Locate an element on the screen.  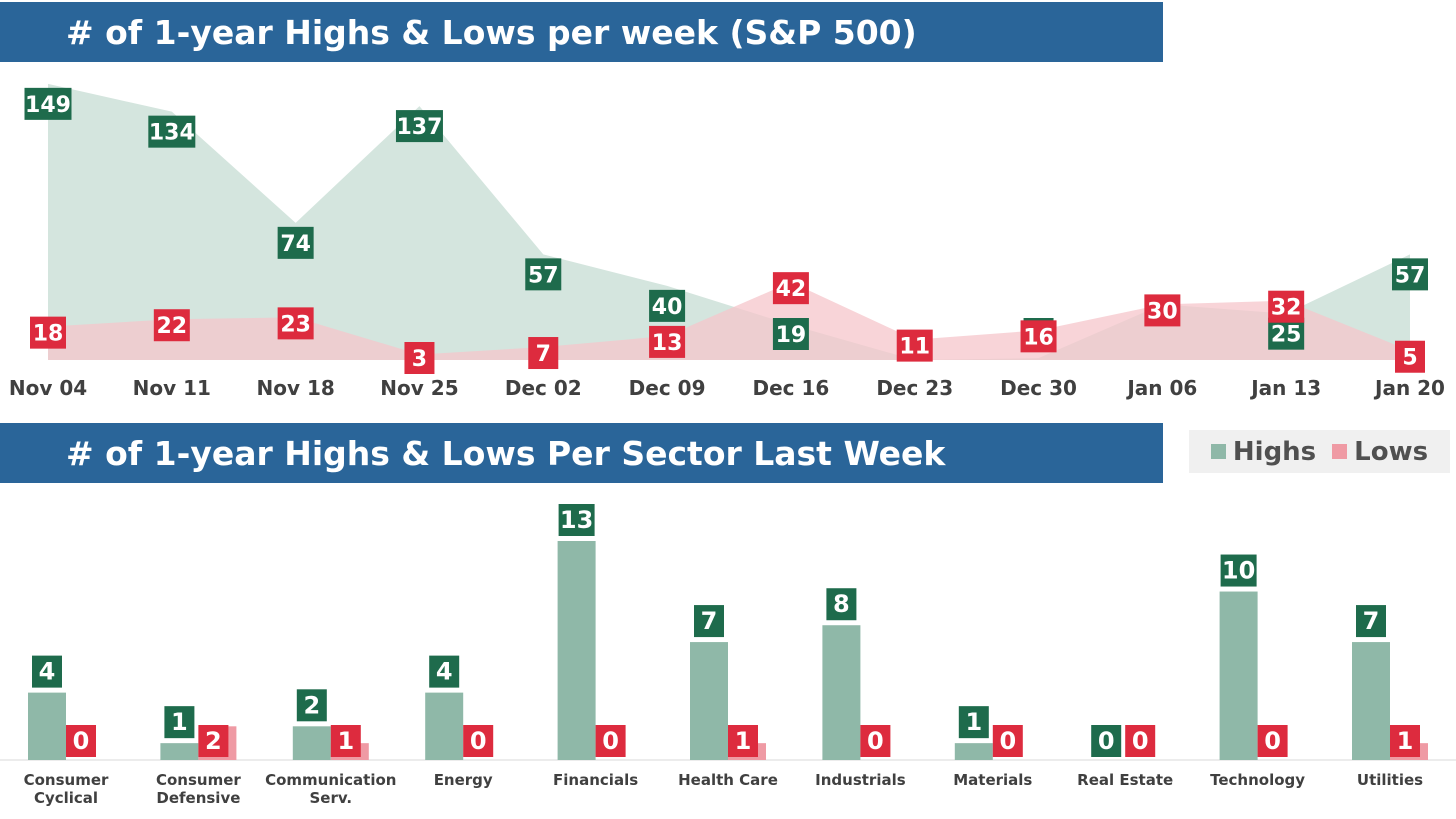
lows-data-label-text: 7 is located at coordinates (543, 354).